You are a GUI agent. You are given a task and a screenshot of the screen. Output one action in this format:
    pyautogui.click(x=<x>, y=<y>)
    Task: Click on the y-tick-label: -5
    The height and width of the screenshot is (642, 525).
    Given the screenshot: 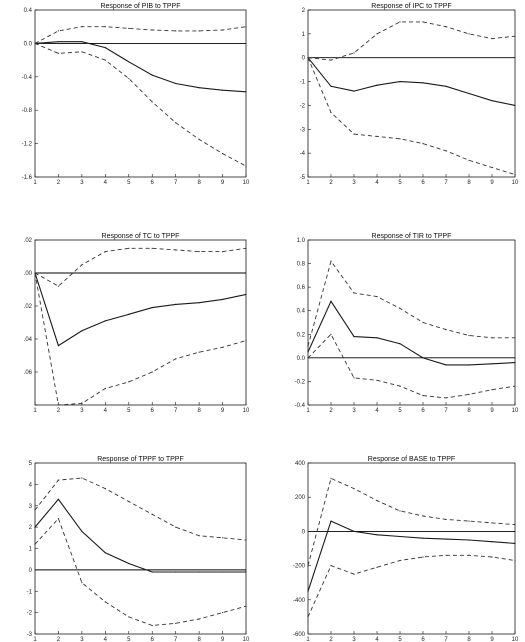 What is the action you would take?
    pyautogui.click(x=303, y=178)
    